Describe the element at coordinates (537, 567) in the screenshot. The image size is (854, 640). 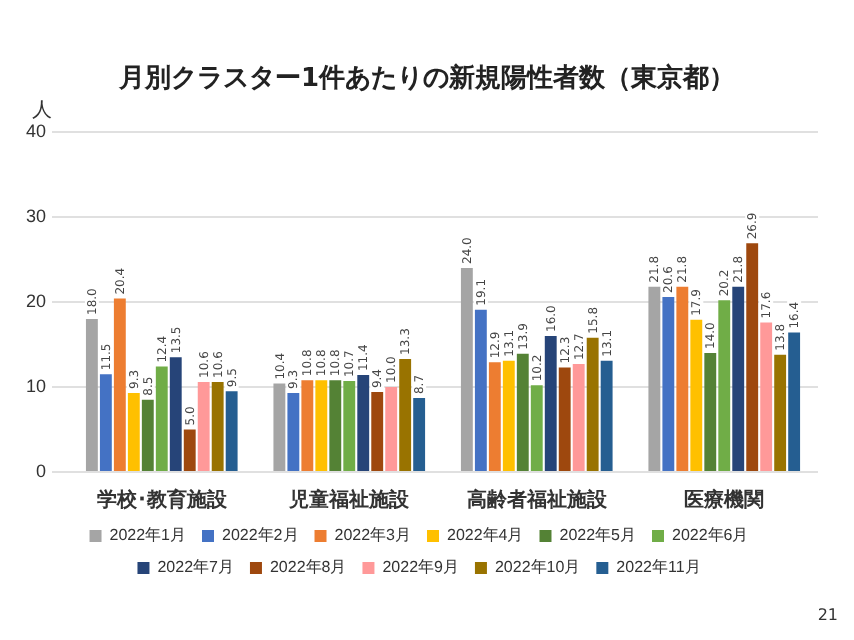
I see `legend-label: 2022年10月` at that location.